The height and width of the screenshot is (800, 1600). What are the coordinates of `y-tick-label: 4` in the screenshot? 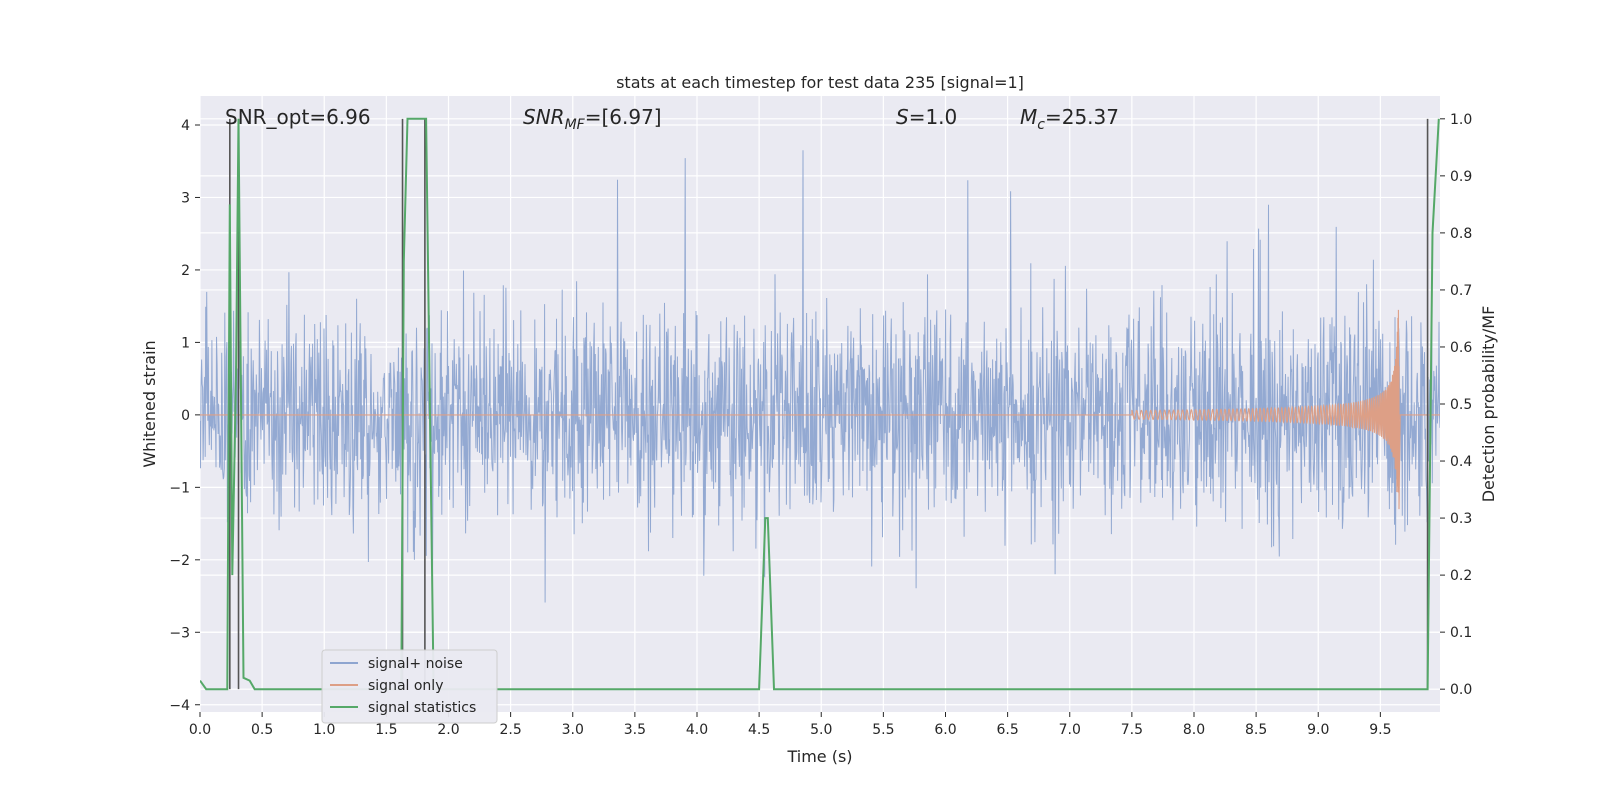 It's located at (185, 126).